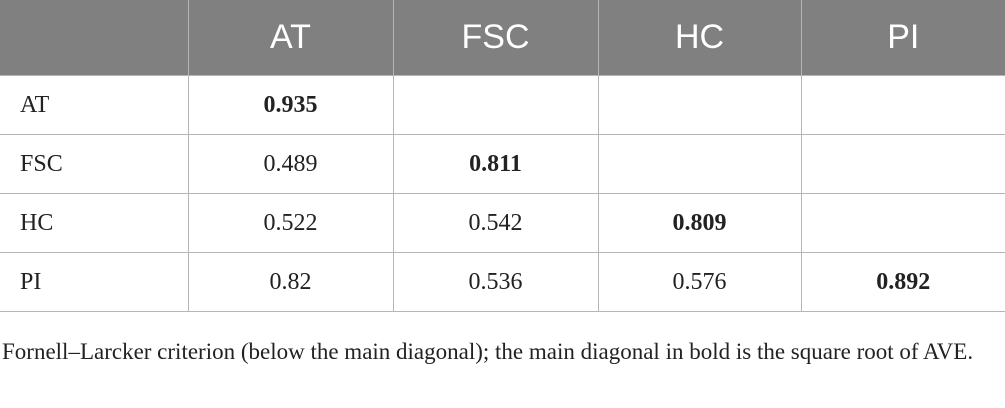 This screenshot has width=1005, height=408. I want to click on row-label: FSC, so click(94, 164).